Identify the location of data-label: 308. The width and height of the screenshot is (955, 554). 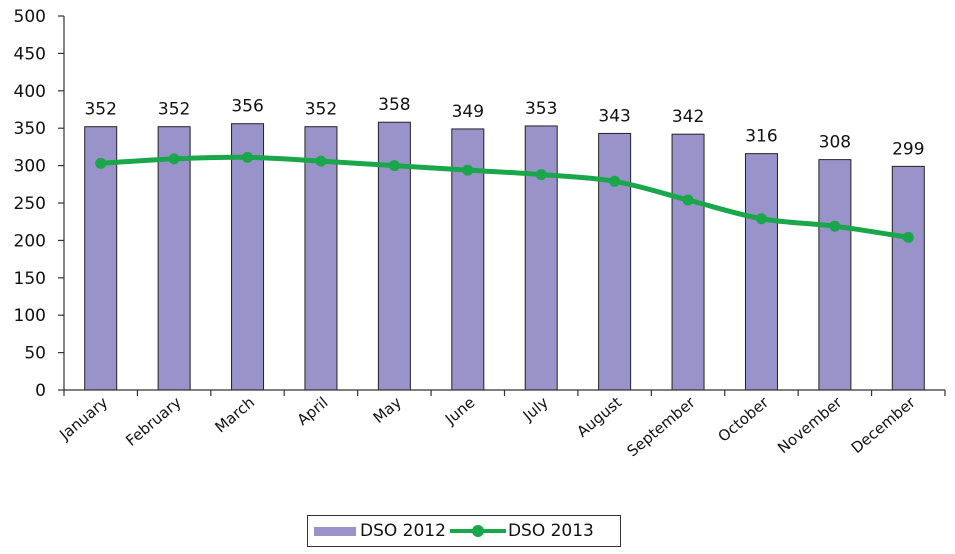
(835, 143).